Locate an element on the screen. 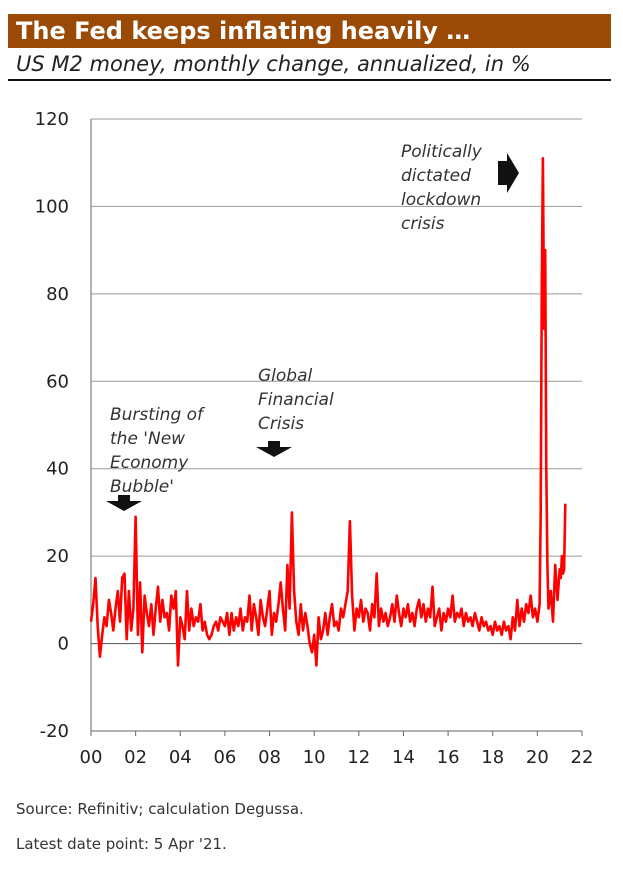 The width and height of the screenshot is (623, 869). x-tick-label: 10 is located at coordinates (314, 757).